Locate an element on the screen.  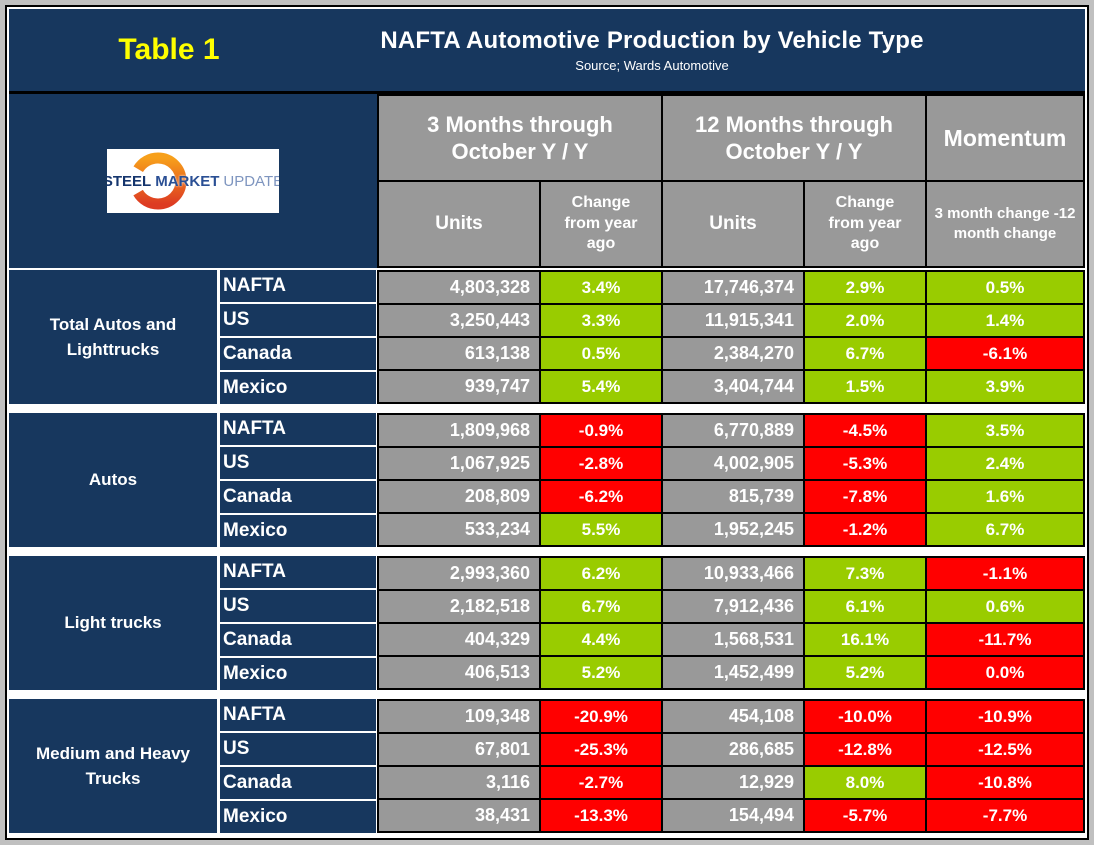
change-3m-cell: -0.9% is located at coordinates (601, 430).